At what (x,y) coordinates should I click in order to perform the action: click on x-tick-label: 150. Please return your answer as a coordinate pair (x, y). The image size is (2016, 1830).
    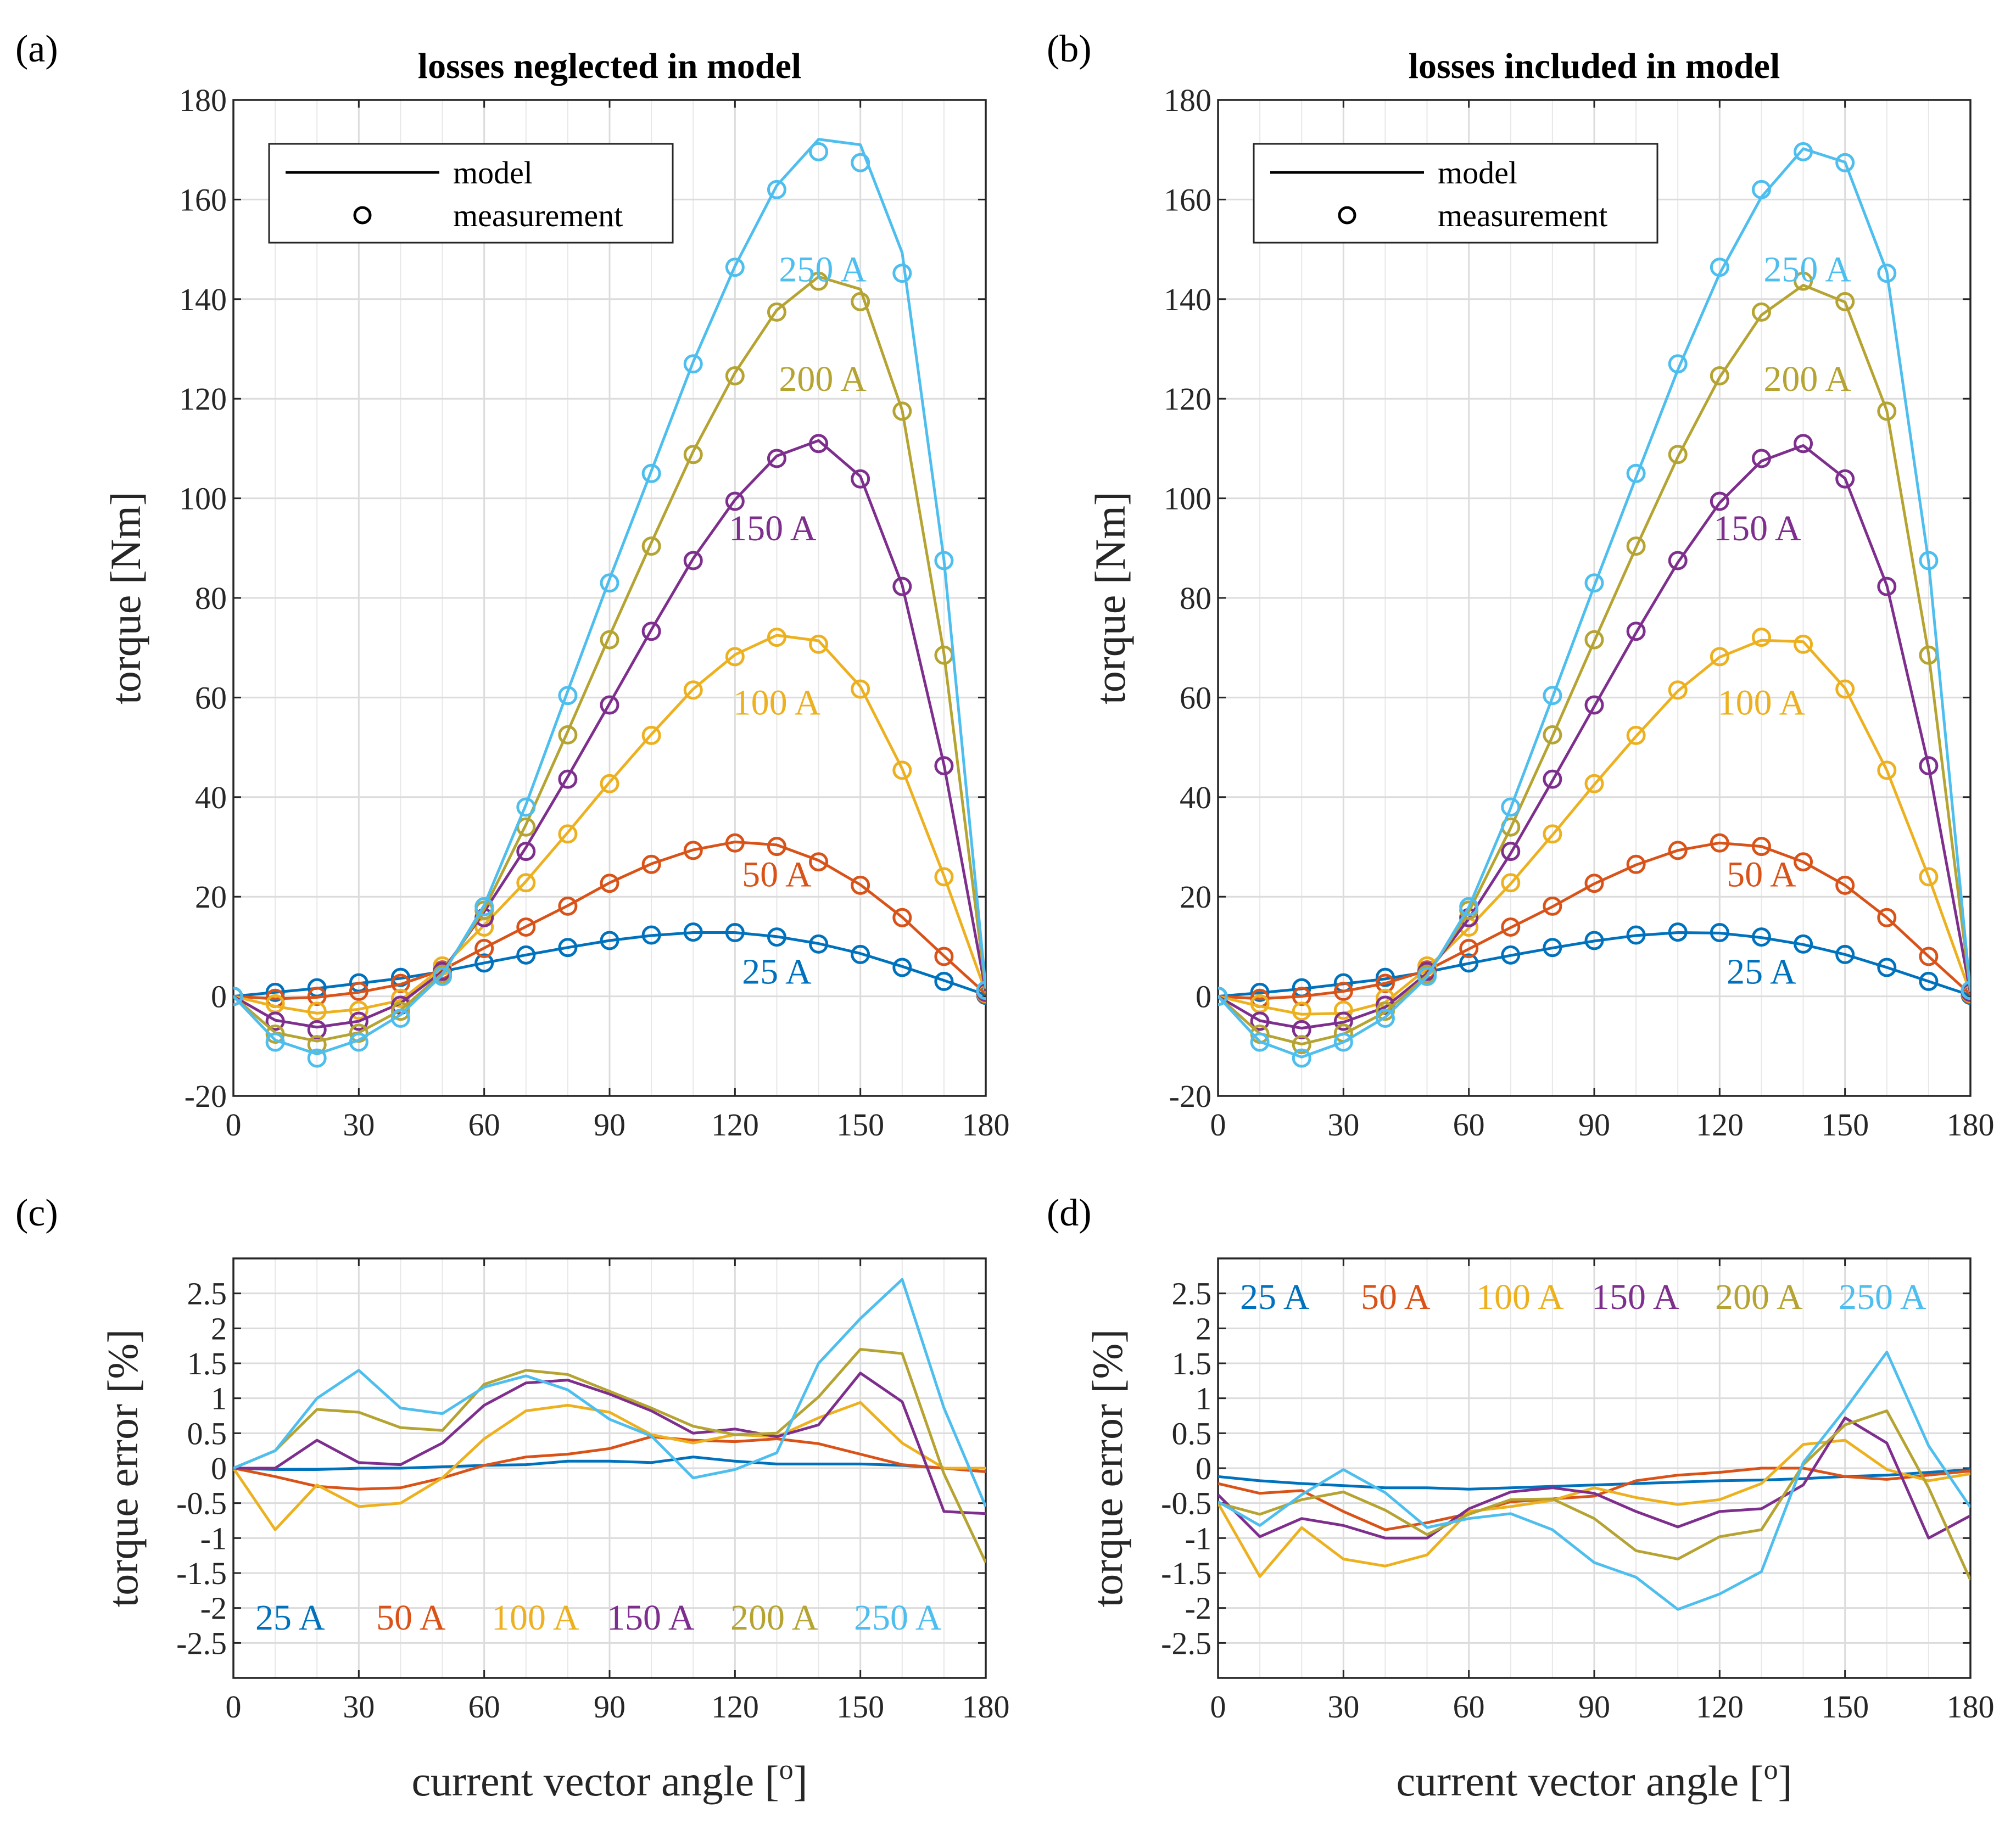
    Looking at the image, I should click on (1845, 1125).